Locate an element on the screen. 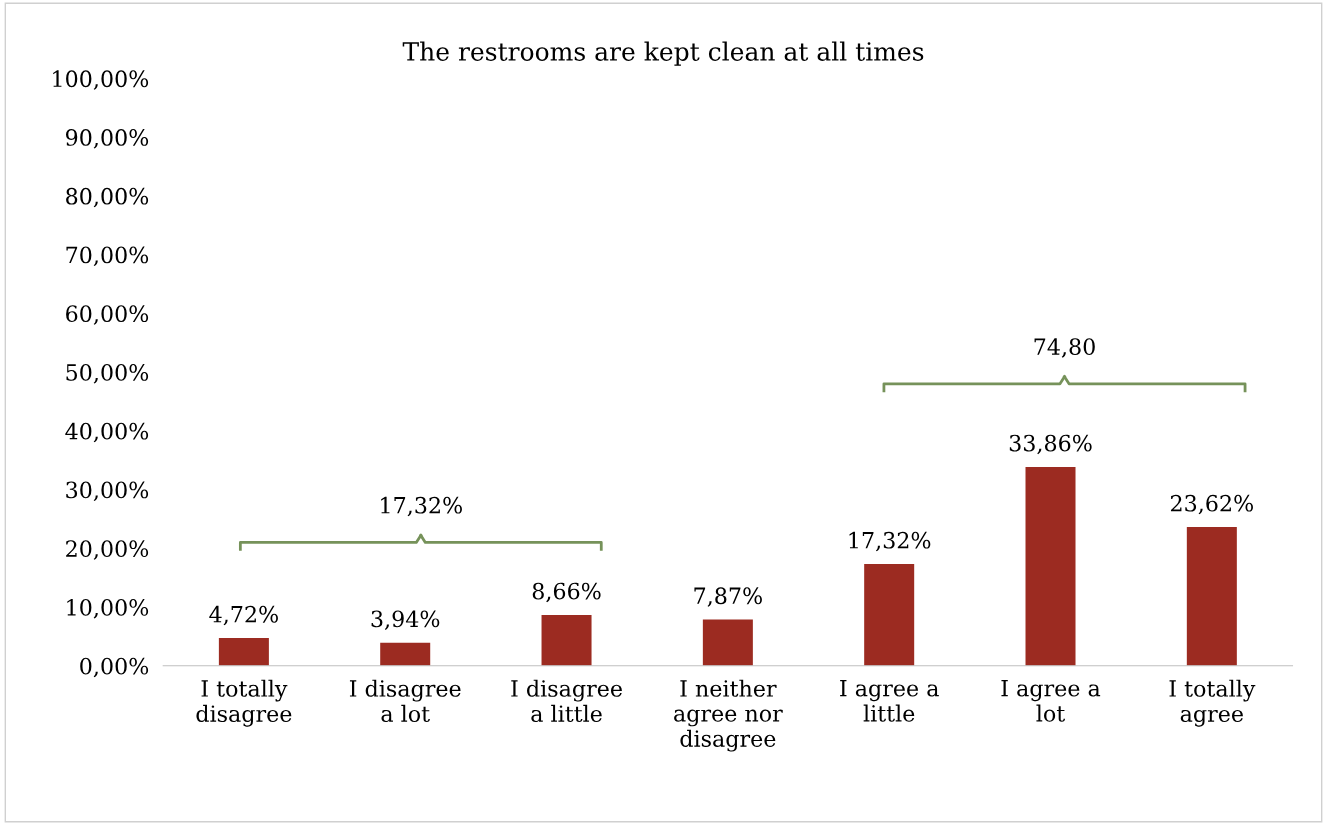  data-label: 17,32% is located at coordinates (890, 541).